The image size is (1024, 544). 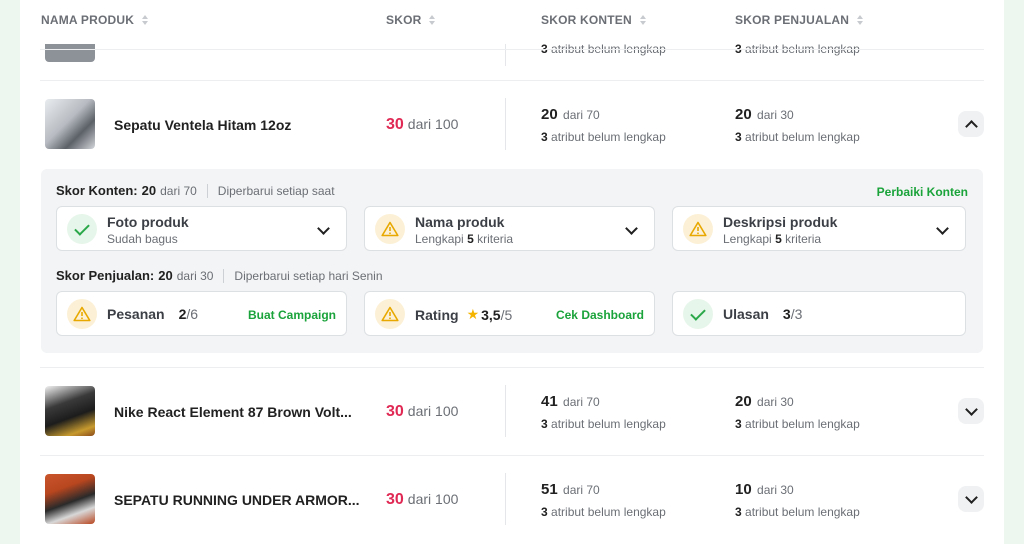 I want to click on sales-card-reviews: Ulasan 3/3, so click(x=819, y=313).